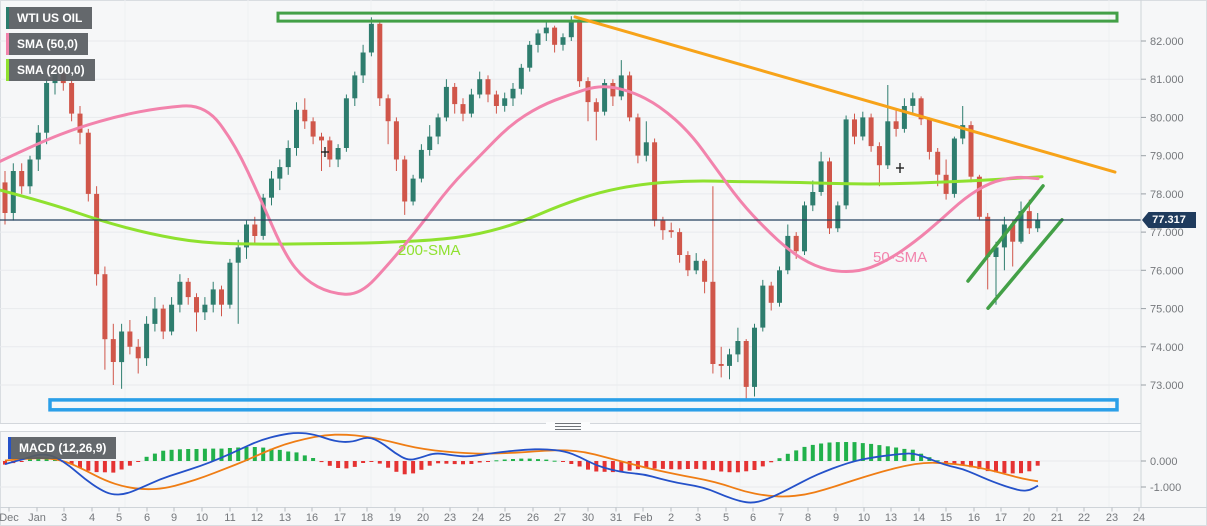 This screenshot has width=1207, height=526. Describe the element at coordinates (9, 448) in the screenshot. I see `macd-color-swatch` at that location.